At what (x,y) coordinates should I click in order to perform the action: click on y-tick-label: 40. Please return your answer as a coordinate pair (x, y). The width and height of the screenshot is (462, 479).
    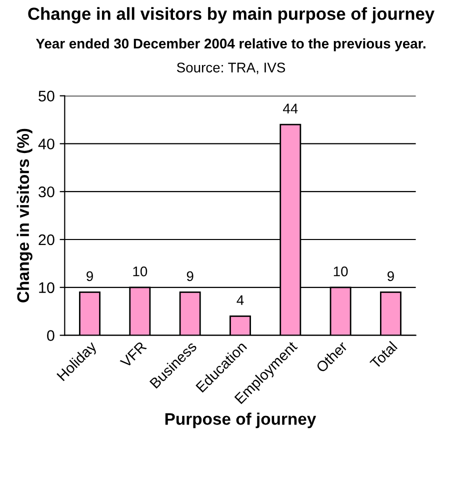
    Looking at the image, I should click on (46, 144).